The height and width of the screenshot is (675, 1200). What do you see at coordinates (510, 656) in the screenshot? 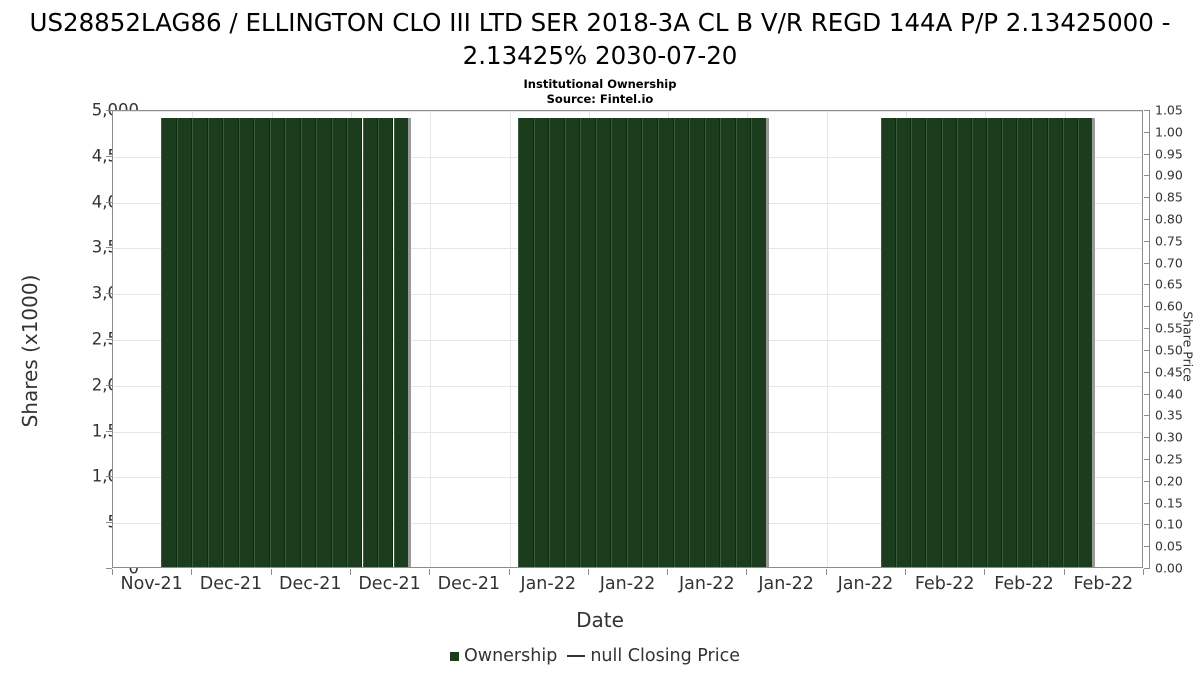
I see `legend-label-ownership: Ownership` at bounding box center [510, 656].